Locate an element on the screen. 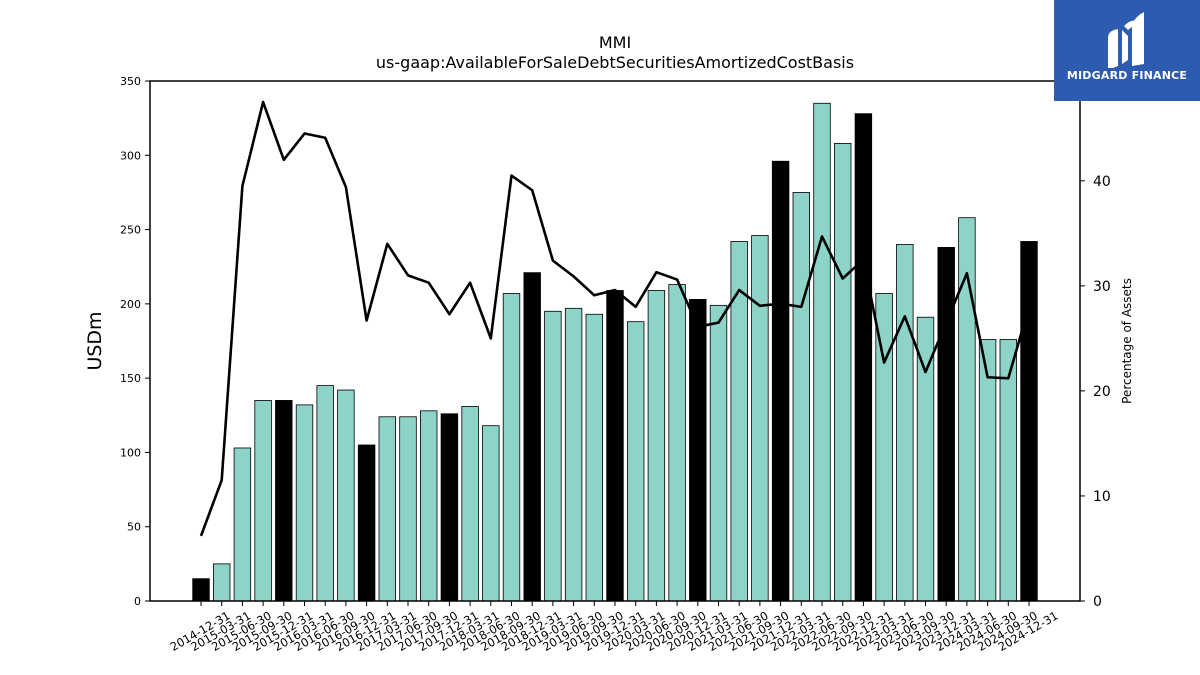 The height and width of the screenshot is (675, 1200). y2-axis-label: Percentage of Assets is located at coordinates (1127, 341).